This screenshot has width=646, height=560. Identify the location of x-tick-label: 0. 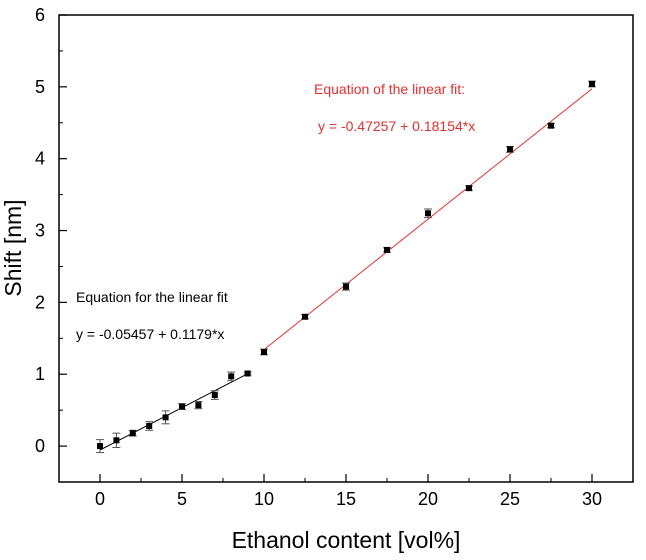
(100, 499).